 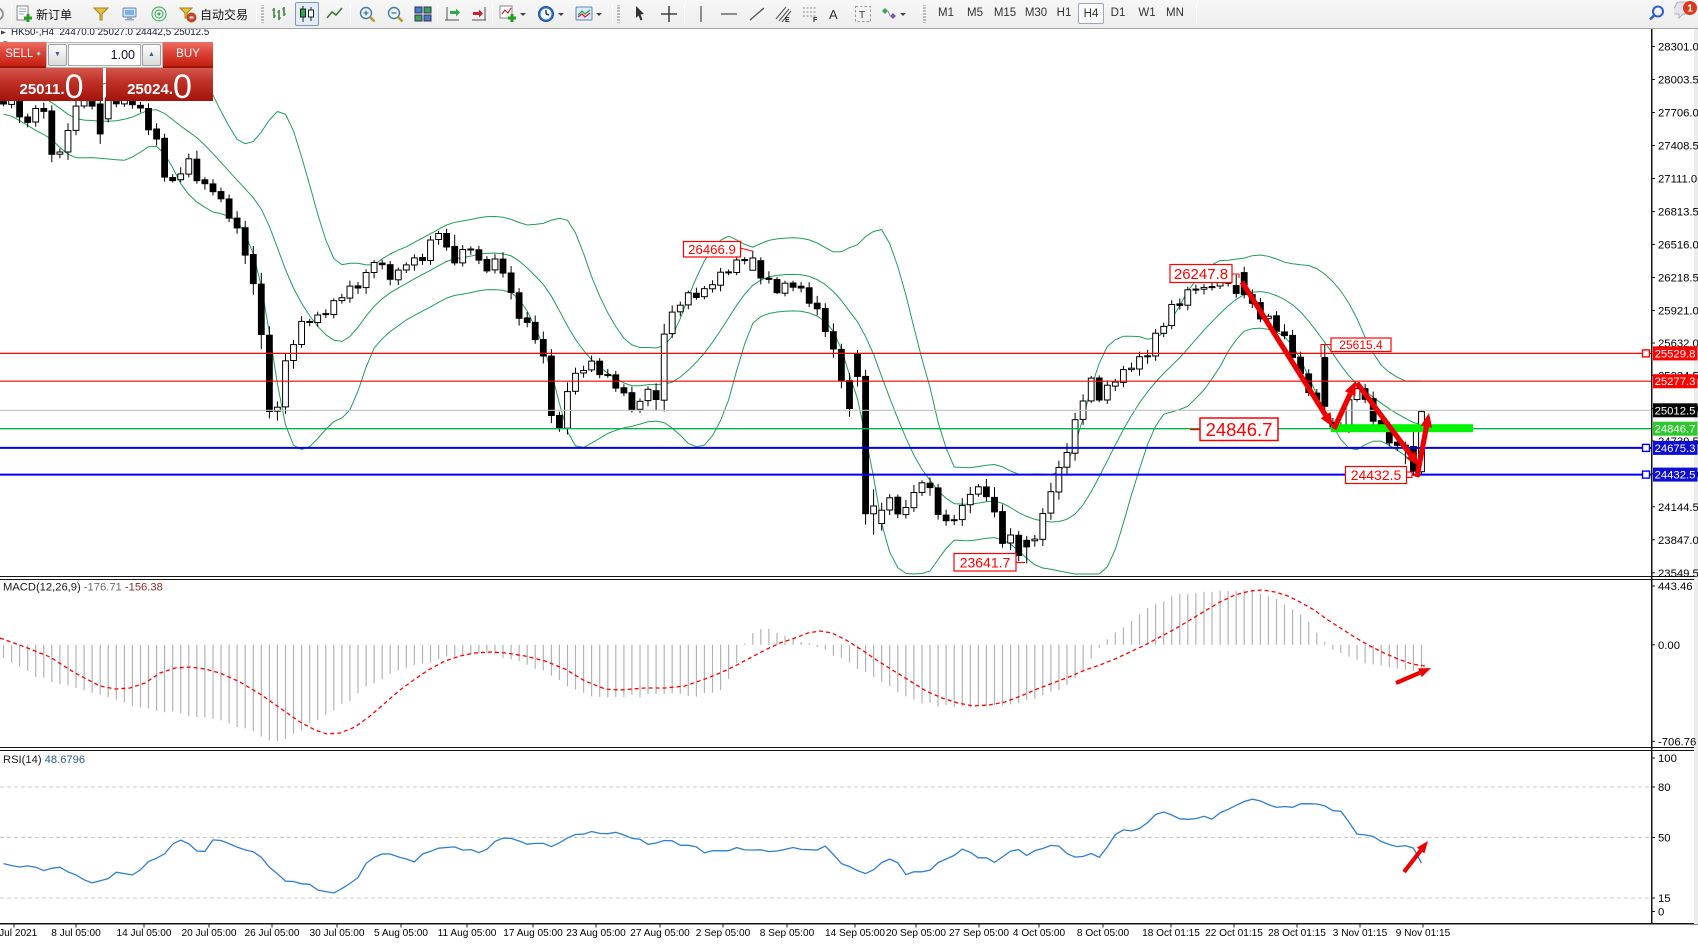 What do you see at coordinates (1678, 279) in the screenshot?
I see `svg-text: 26218.5` at bounding box center [1678, 279].